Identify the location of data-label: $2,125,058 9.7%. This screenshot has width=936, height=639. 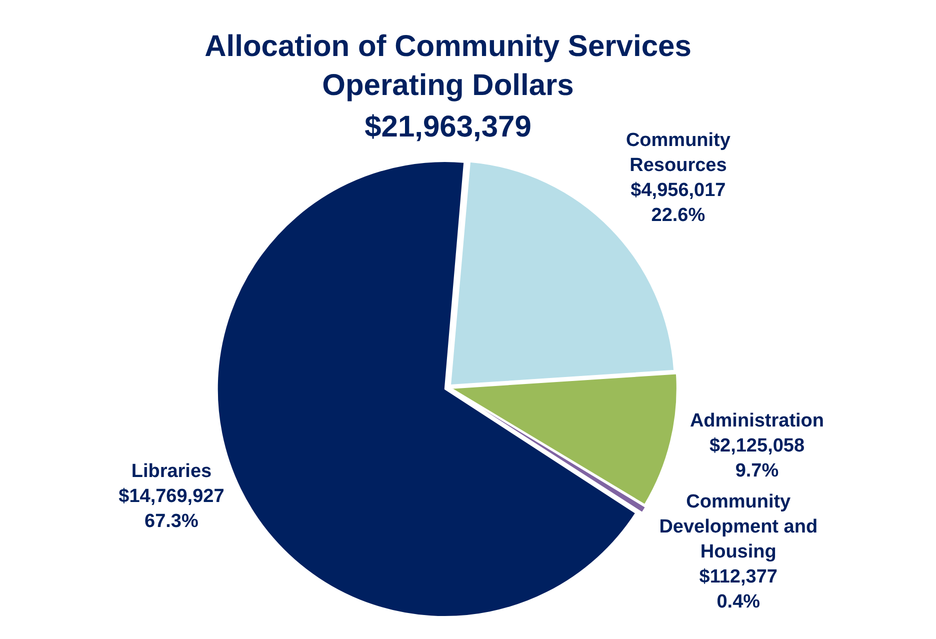
(757, 458).